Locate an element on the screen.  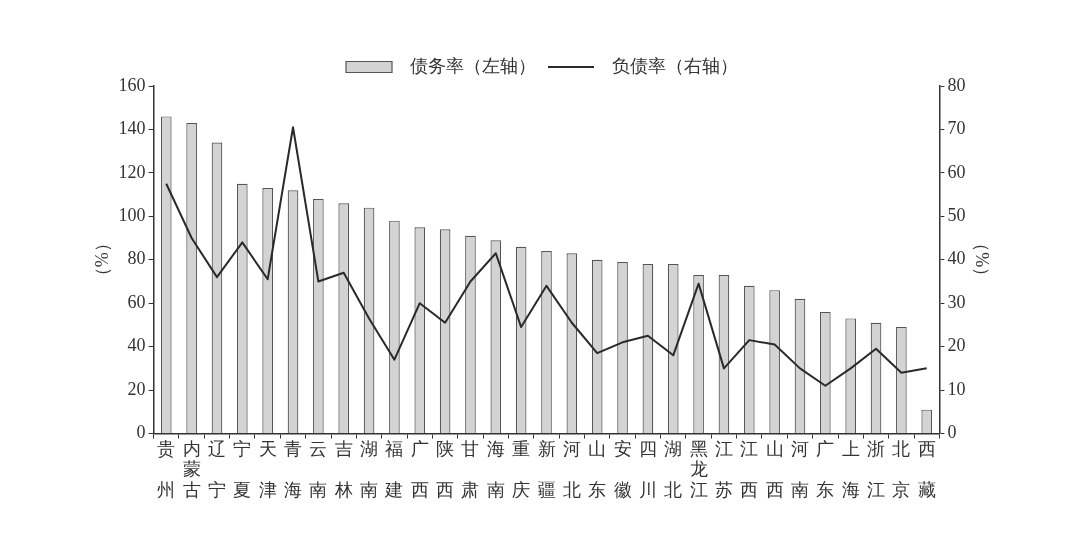
x-tick-label: 山东 is located at coordinates (597, 469).